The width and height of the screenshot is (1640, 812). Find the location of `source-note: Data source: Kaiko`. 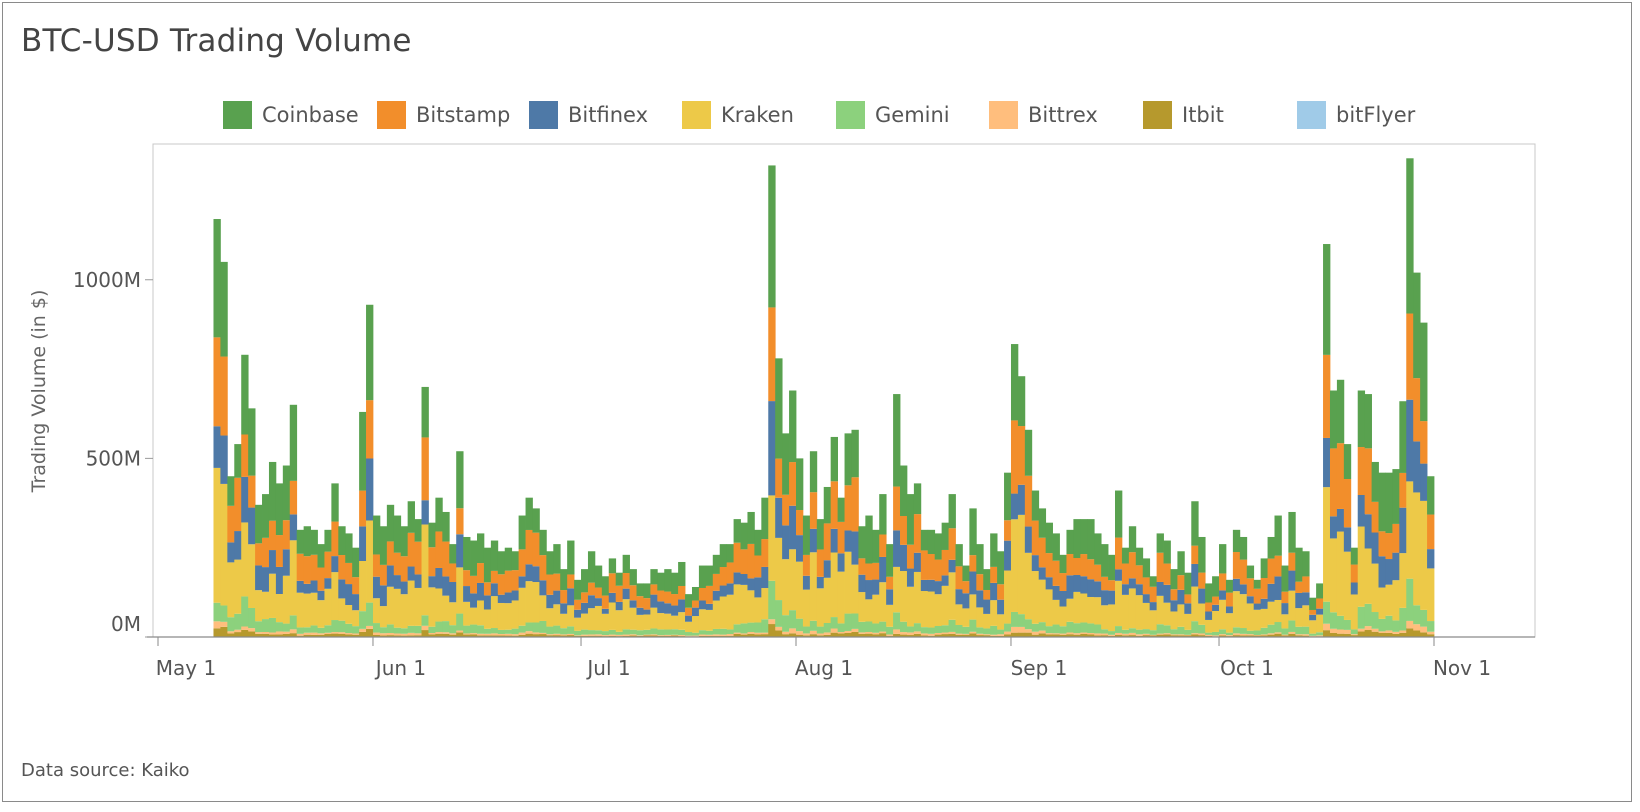

source-note: Data source: Kaiko is located at coordinates (105, 770).